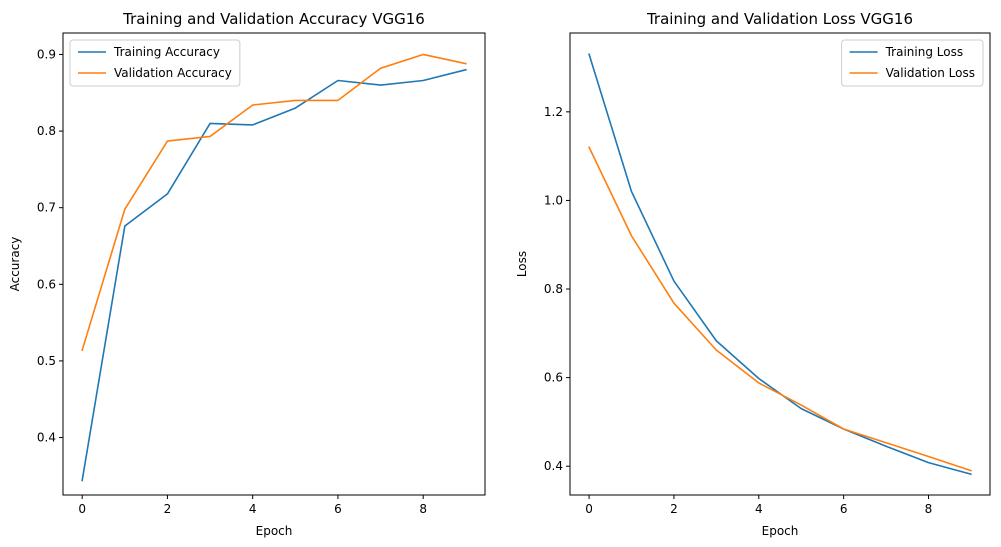  What do you see at coordinates (553, 378) in the screenshot?
I see `loss-y-tick-label-1: 0.6` at bounding box center [553, 378].